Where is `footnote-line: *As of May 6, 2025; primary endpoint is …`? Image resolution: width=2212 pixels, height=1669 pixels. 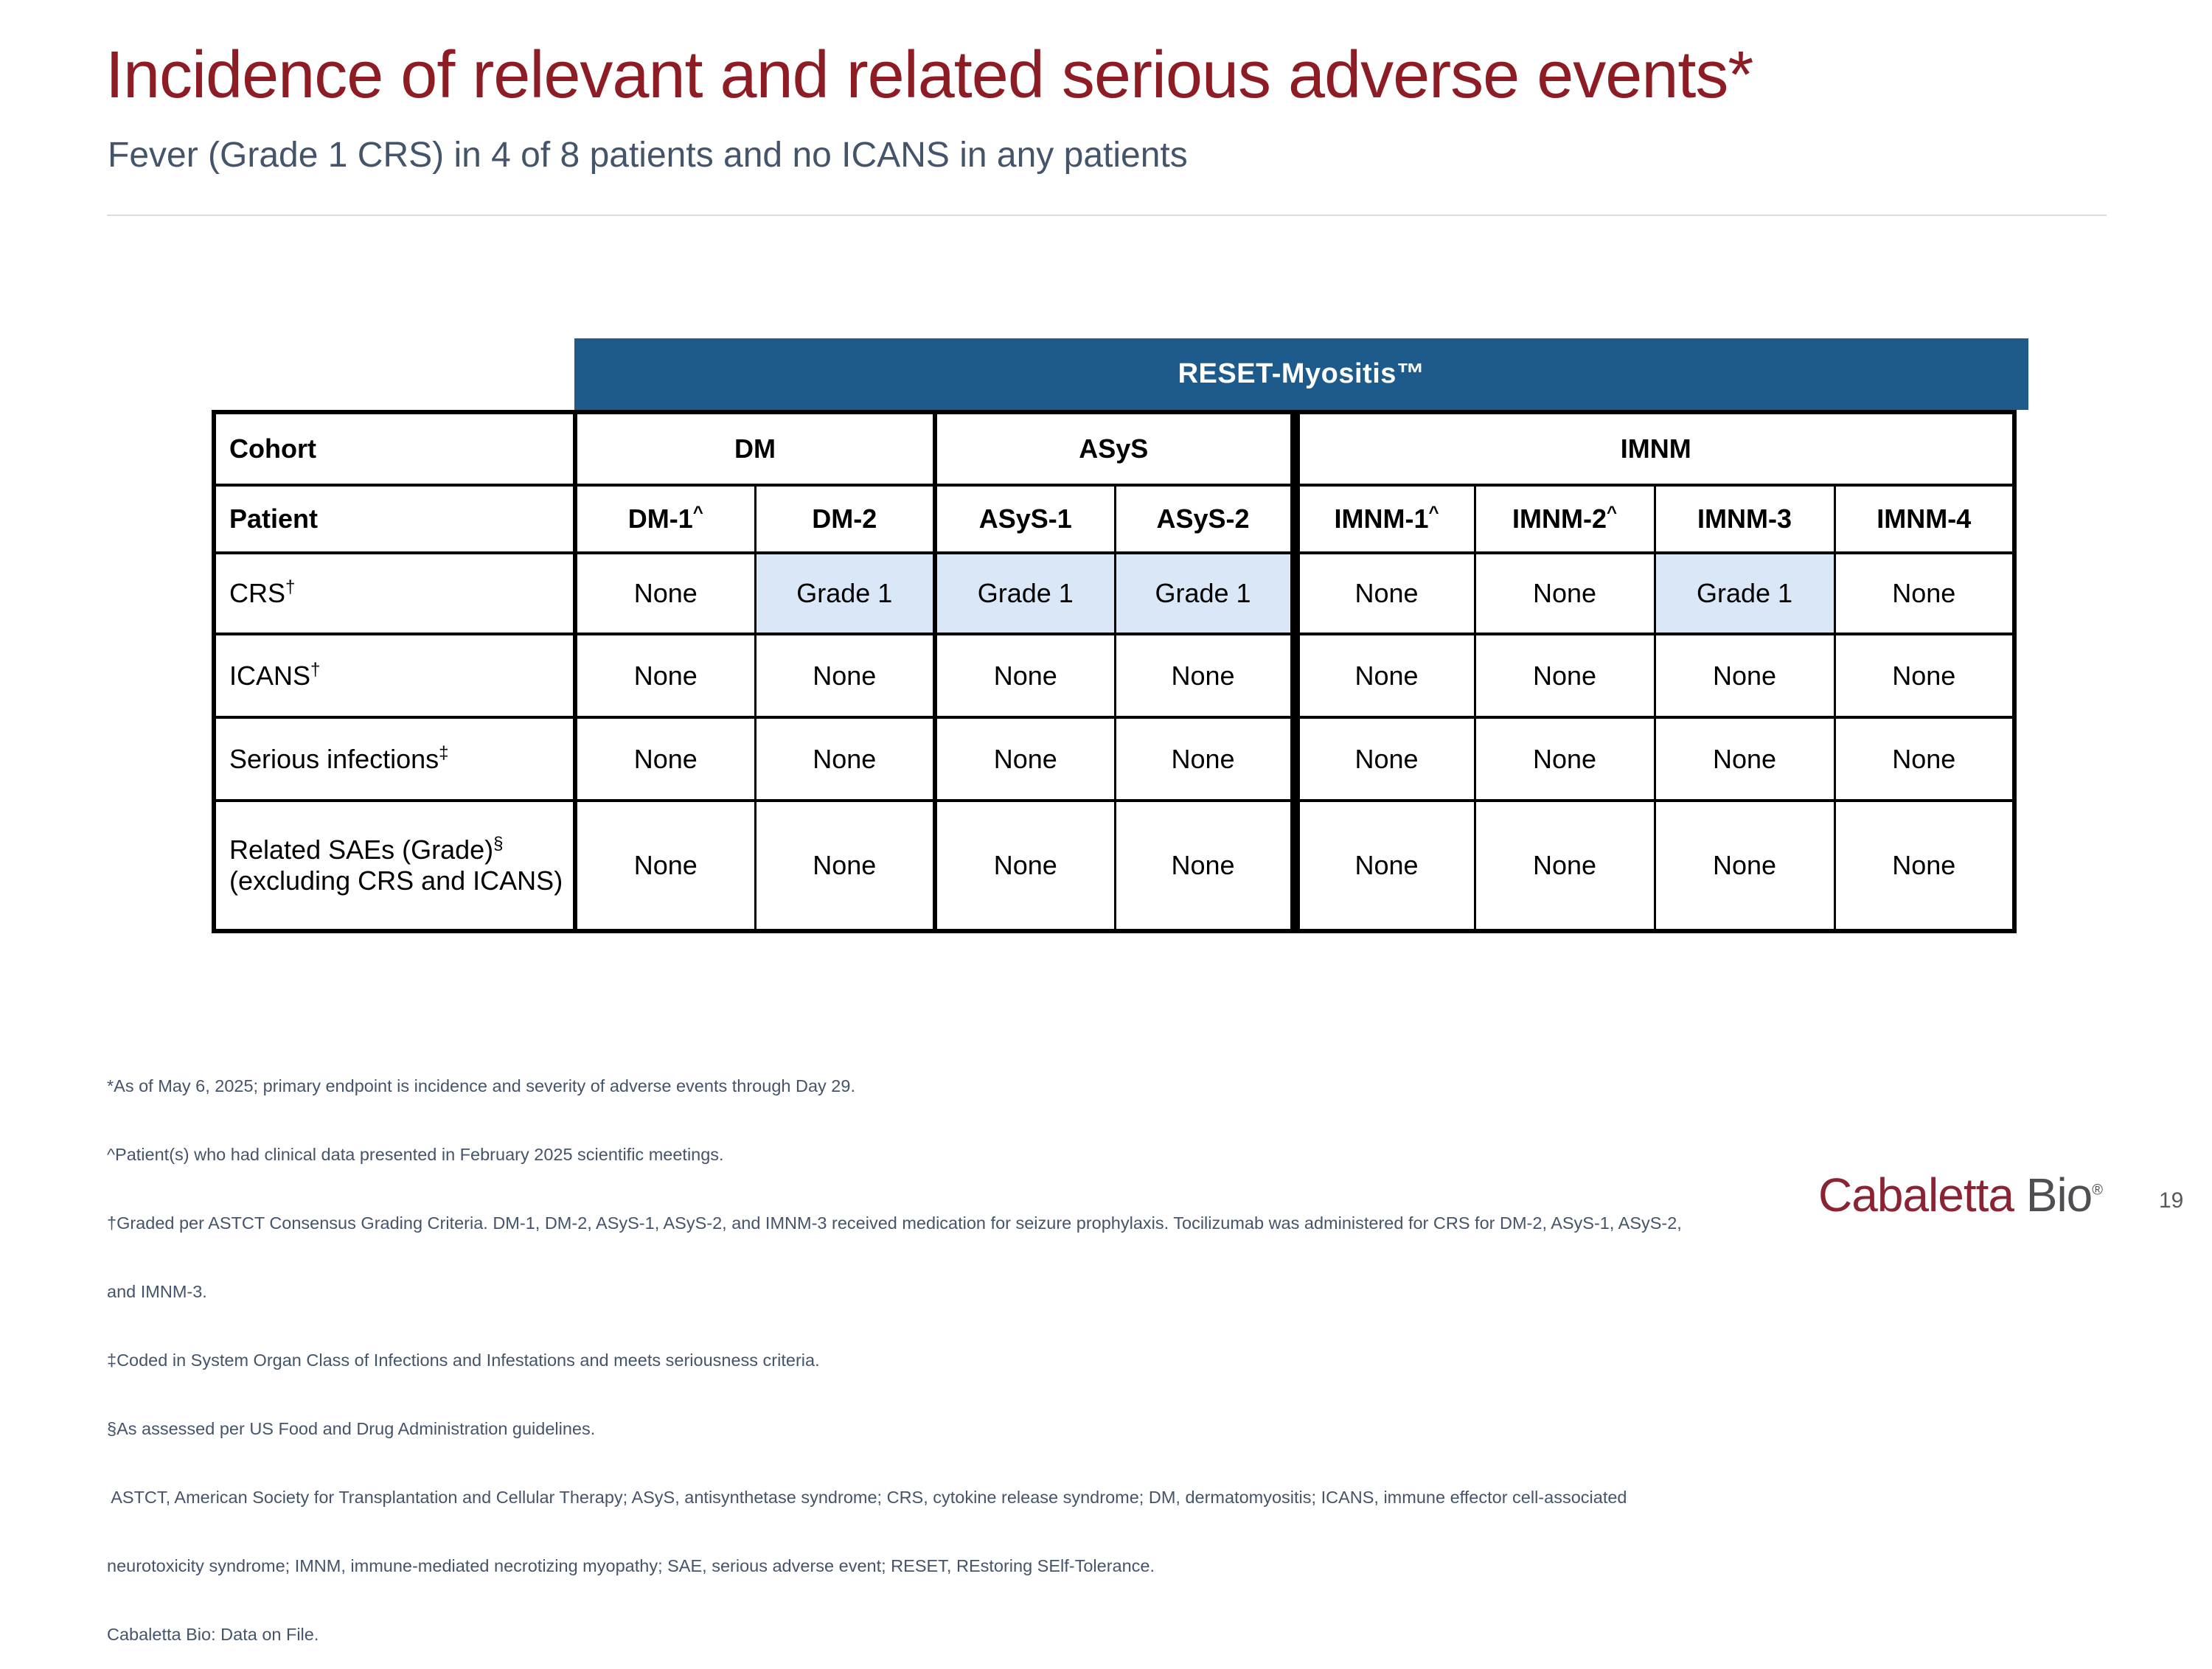 footnote-line: *As of May 6, 2025; primary endpoint is … is located at coordinates (481, 1085).